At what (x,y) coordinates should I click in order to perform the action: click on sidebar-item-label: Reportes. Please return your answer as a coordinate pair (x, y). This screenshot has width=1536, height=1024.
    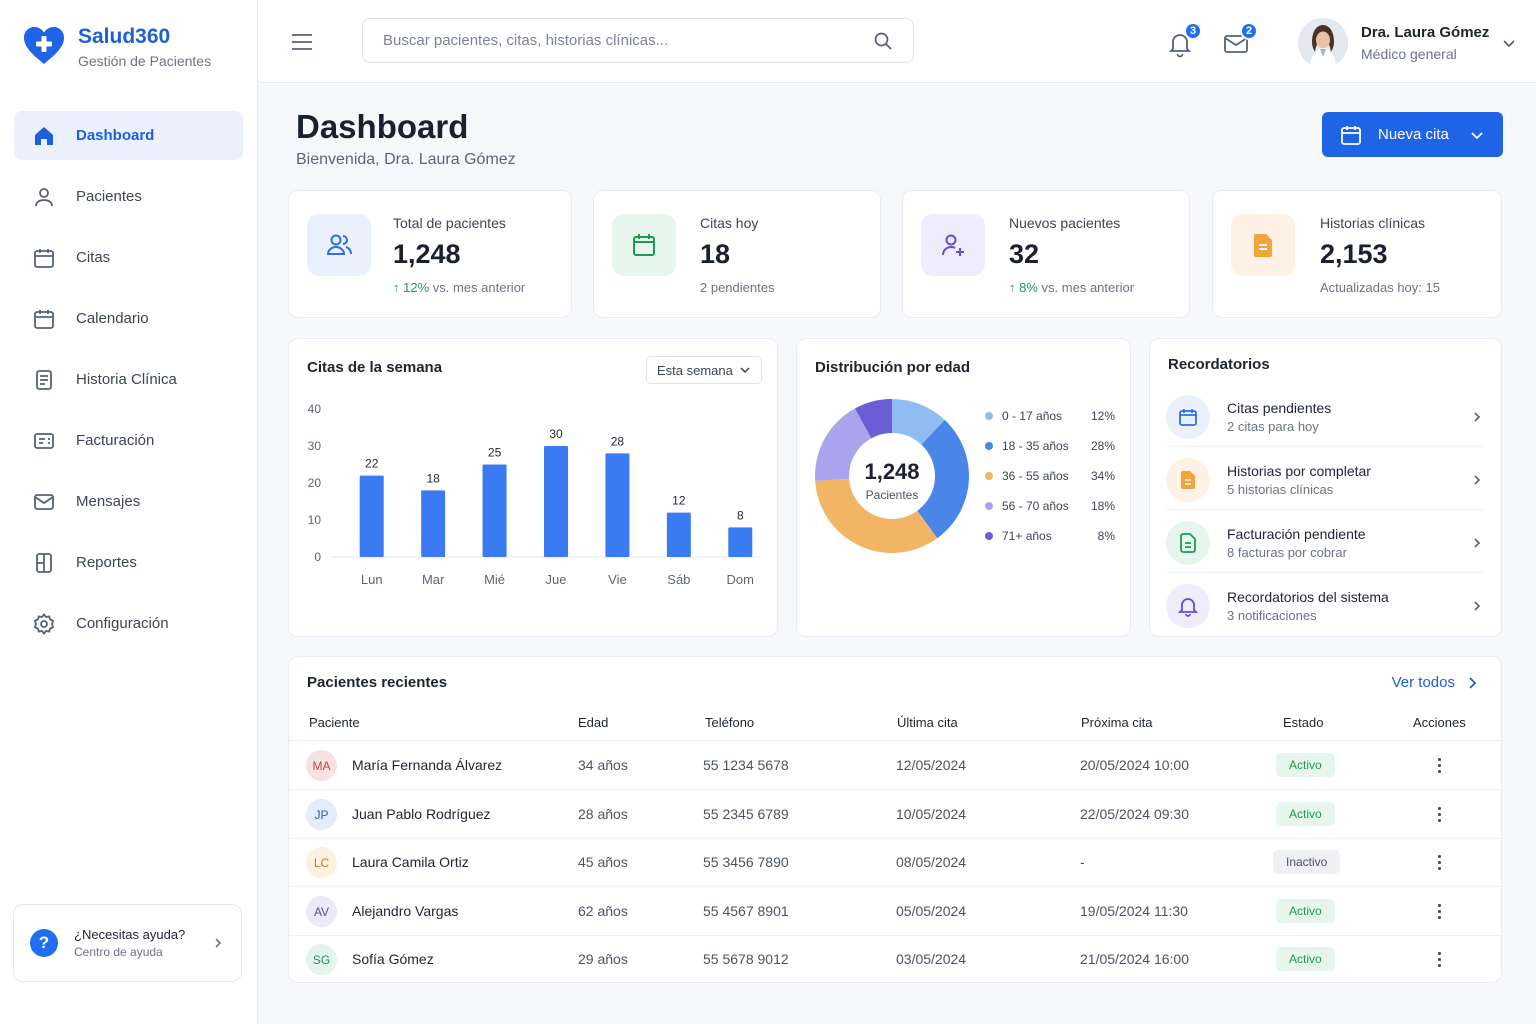
    Looking at the image, I should click on (106, 562).